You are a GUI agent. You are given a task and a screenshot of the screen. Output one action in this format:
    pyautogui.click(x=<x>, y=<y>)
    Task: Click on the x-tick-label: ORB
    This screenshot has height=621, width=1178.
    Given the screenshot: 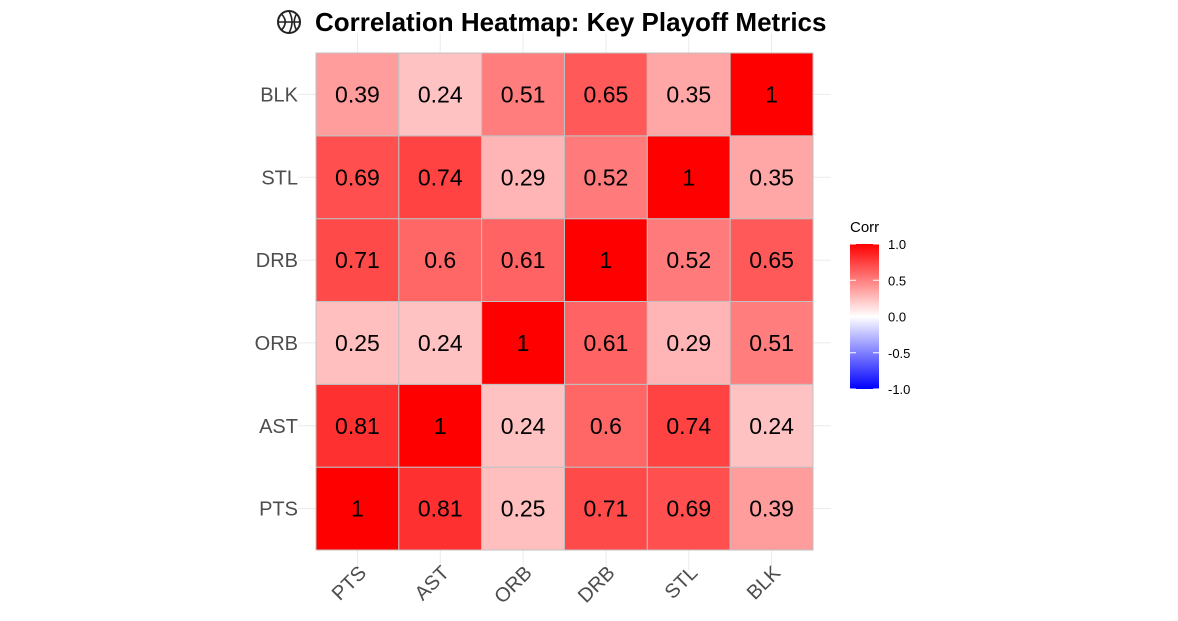 What is the action you would take?
    pyautogui.click(x=513, y=585)
    